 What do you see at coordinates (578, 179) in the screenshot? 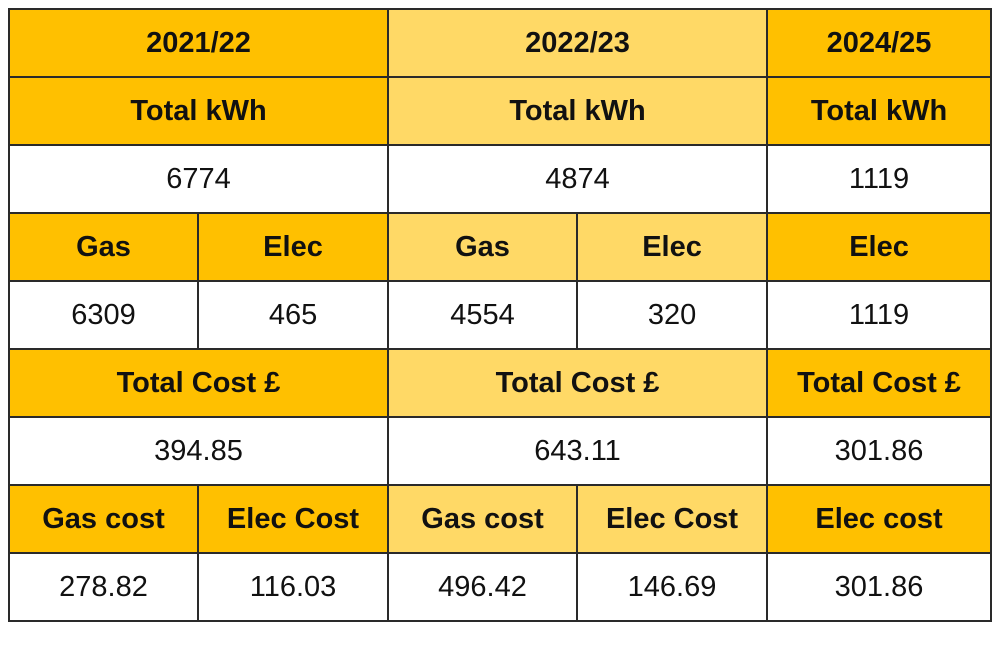
I see `total-kwh-value: 4874` at bounding box center [578, 179].